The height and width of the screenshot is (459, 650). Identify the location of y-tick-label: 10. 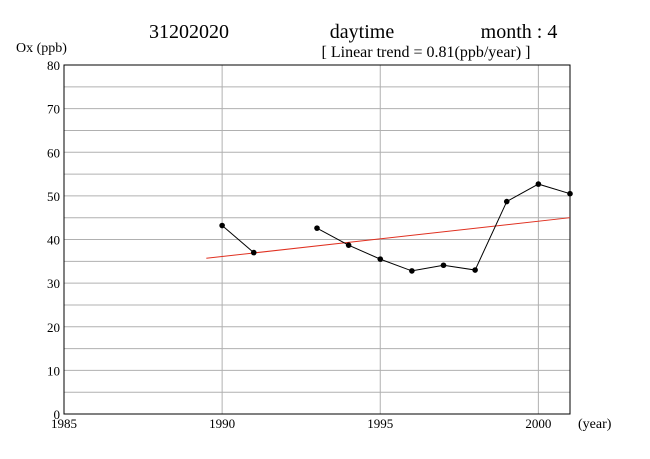
(53, 370).